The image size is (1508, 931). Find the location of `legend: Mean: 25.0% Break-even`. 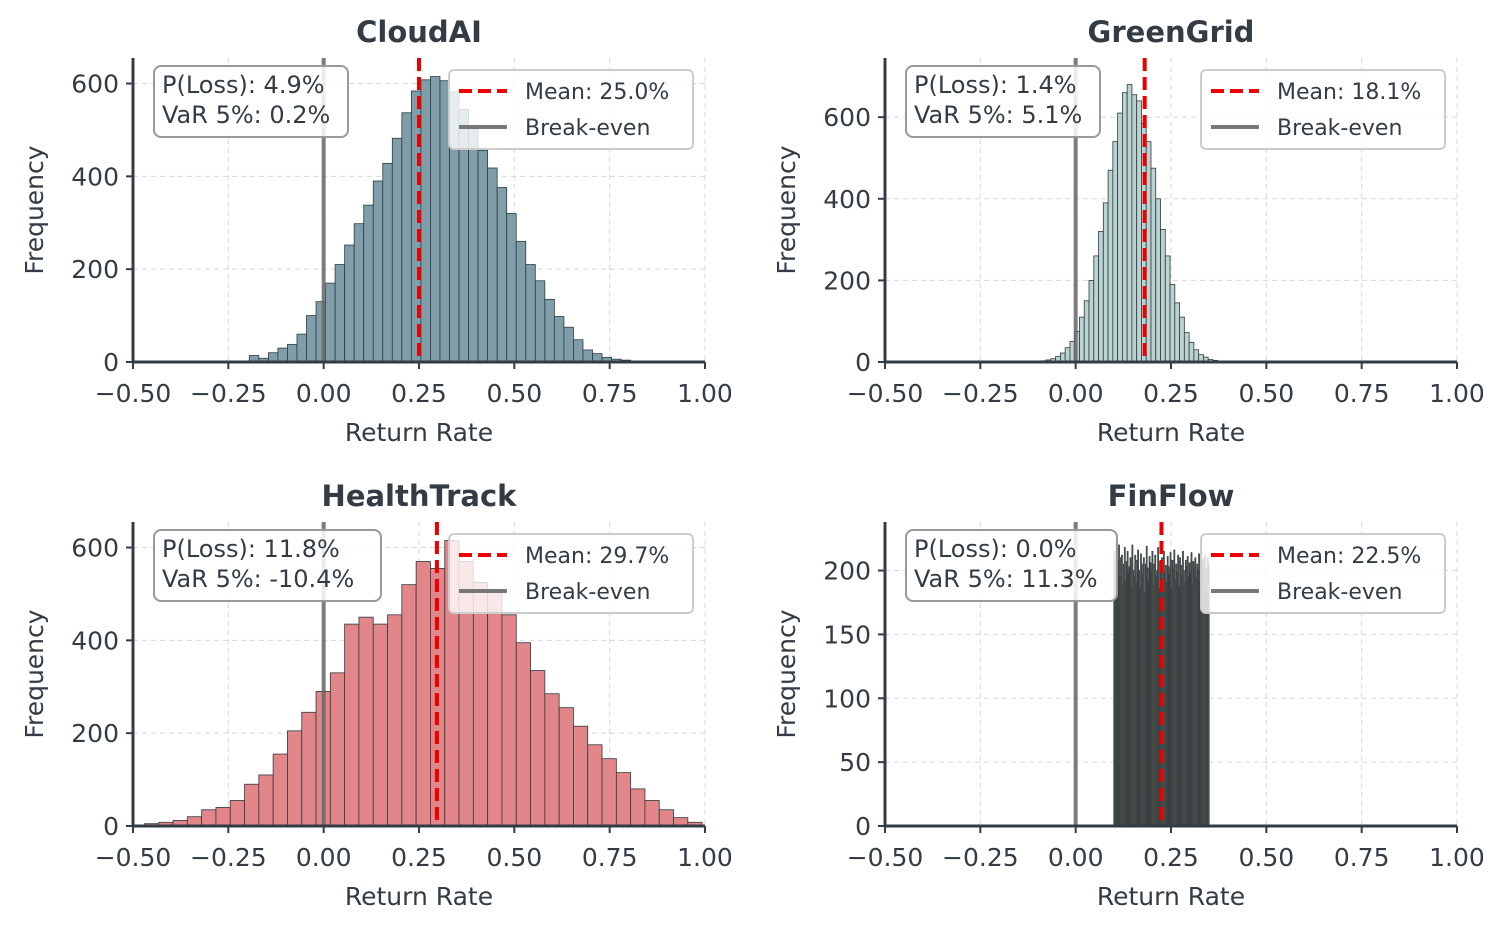

legend: Mean: 25.0% Break-even is located at coordinates (571, 109).